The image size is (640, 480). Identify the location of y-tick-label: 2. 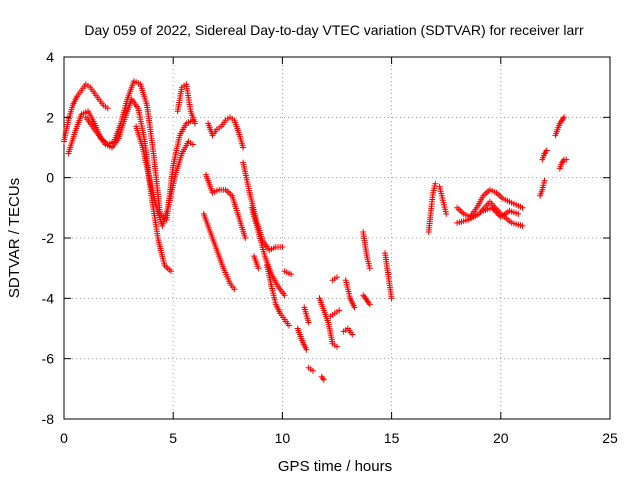
(50, 117).